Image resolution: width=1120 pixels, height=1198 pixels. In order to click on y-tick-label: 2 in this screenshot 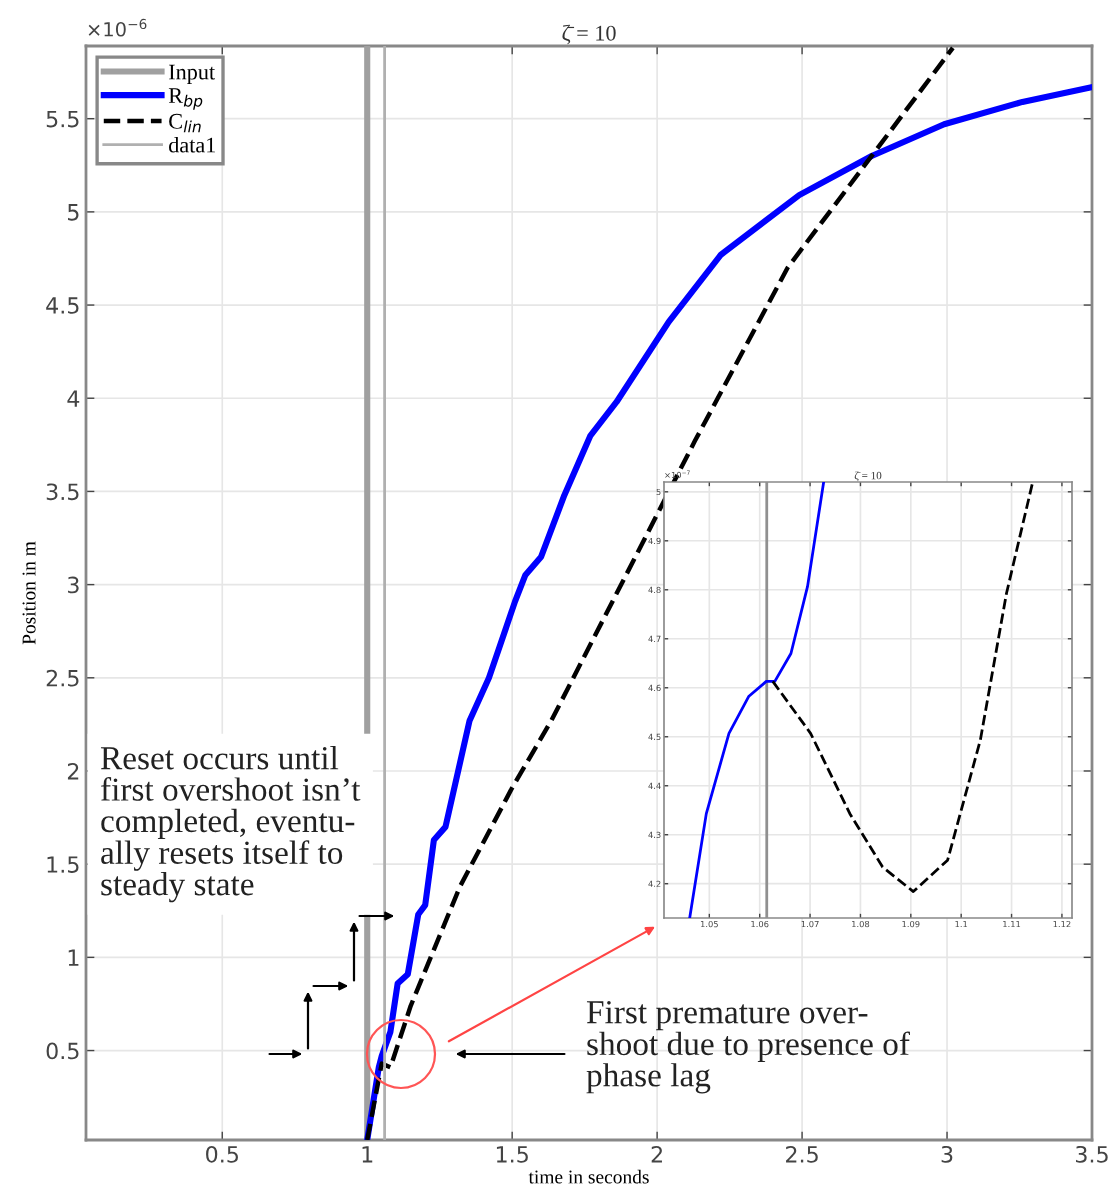, I will do `click(73, 771)`.